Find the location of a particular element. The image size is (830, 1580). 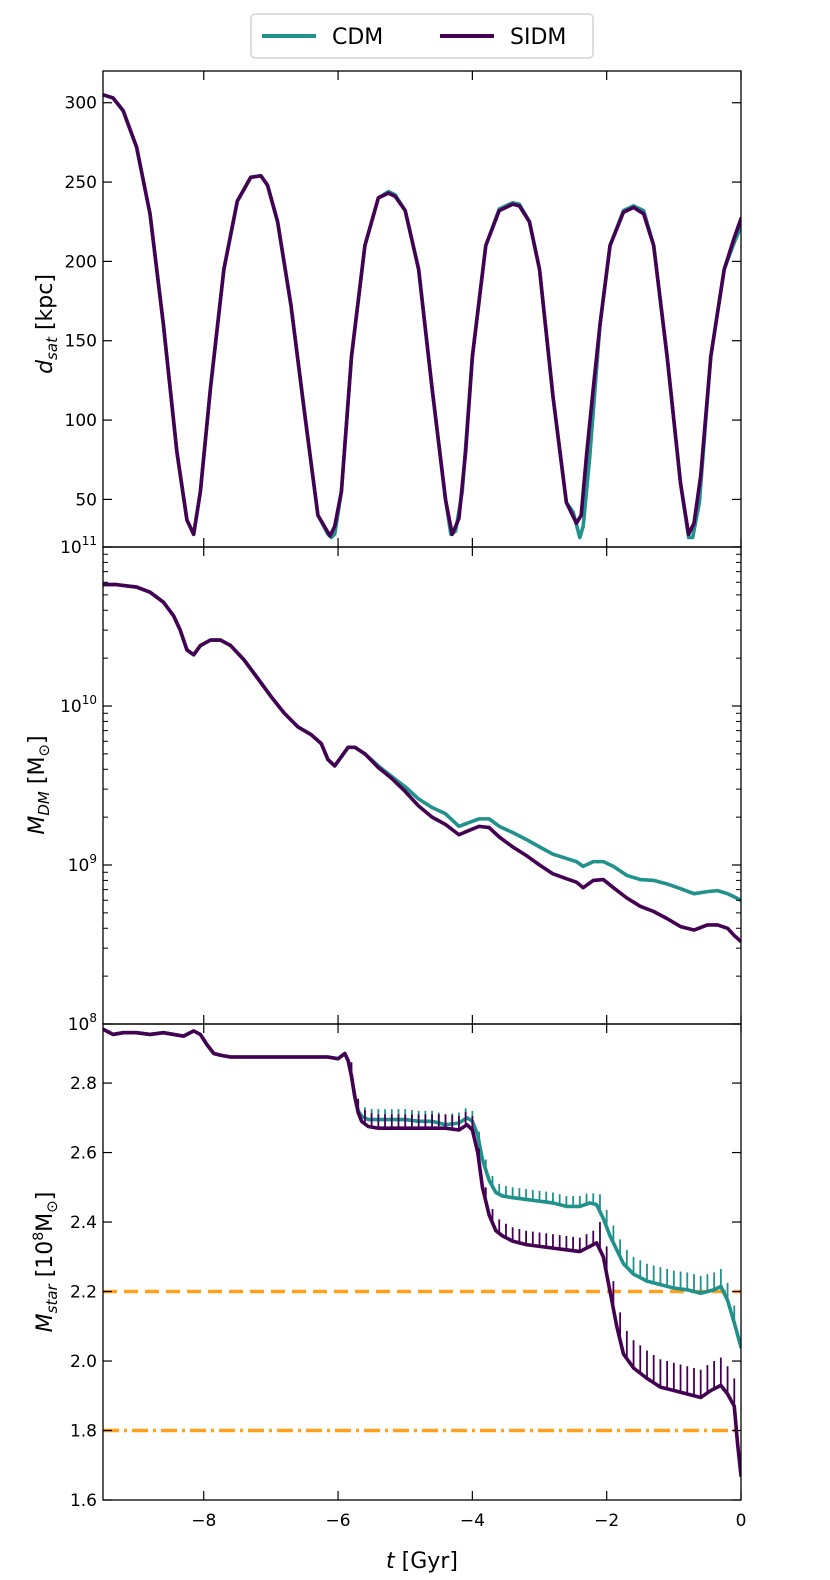

x-tick-label: −2 is located at coordinates (606, 1521).